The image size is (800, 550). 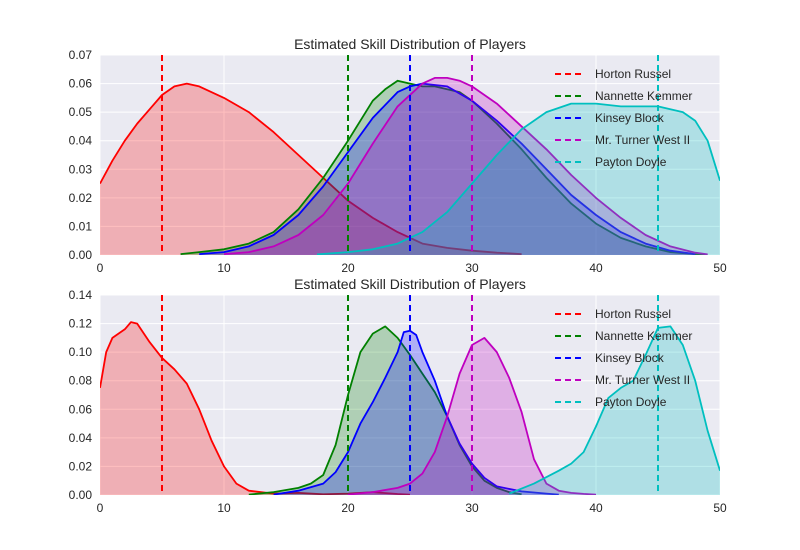 I want to click on y-tick-label: 0.01, so click(x=81, y=226).